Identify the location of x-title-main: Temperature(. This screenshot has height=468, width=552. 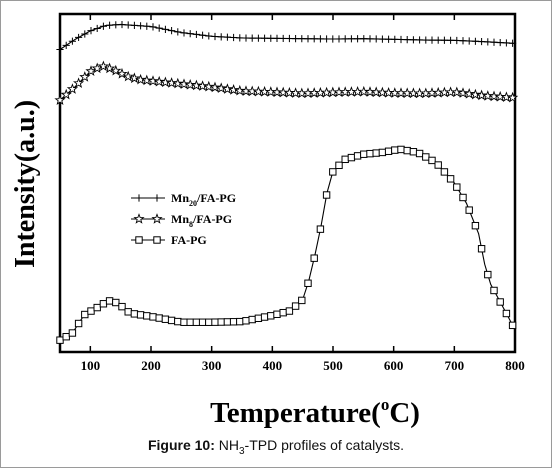
(295, 413).